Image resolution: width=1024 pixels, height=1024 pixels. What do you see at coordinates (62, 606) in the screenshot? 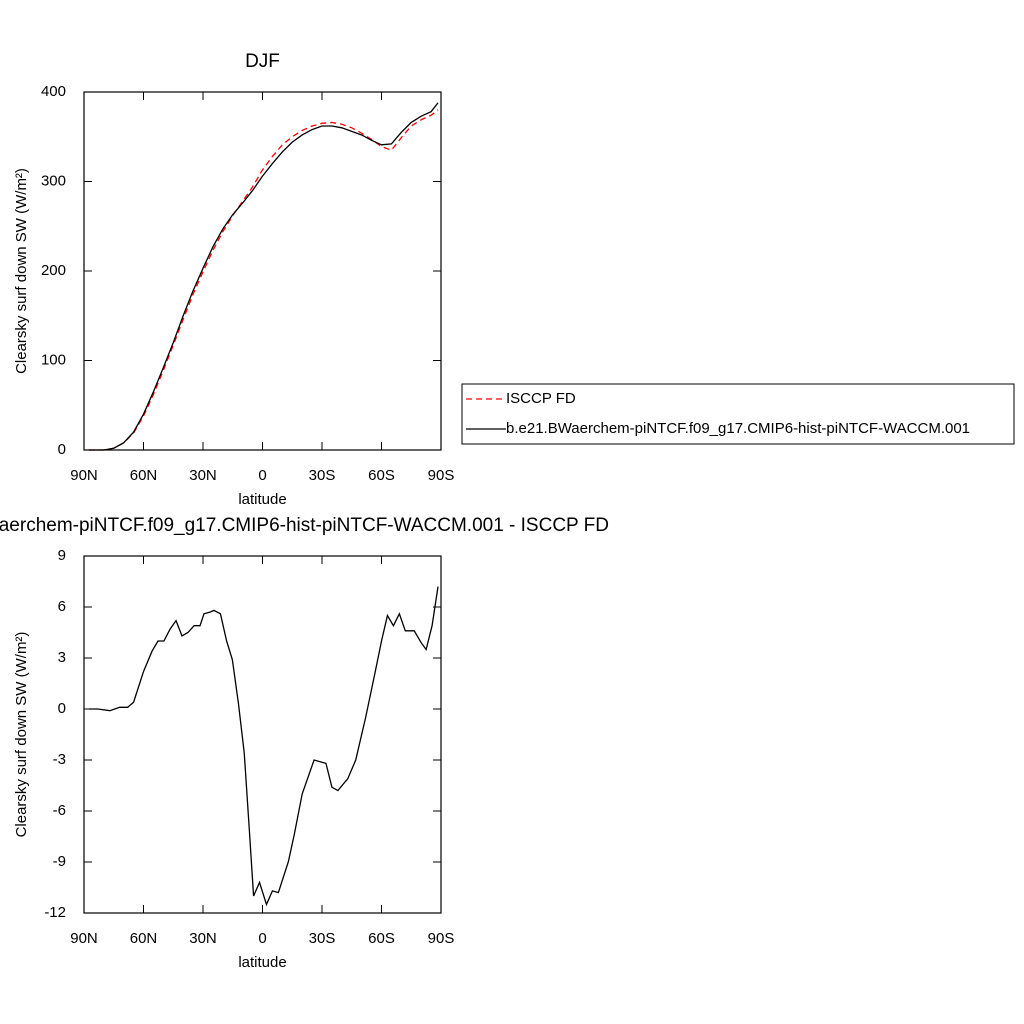
I see `y-tick-label: 6` at bounding box center [62, 606].